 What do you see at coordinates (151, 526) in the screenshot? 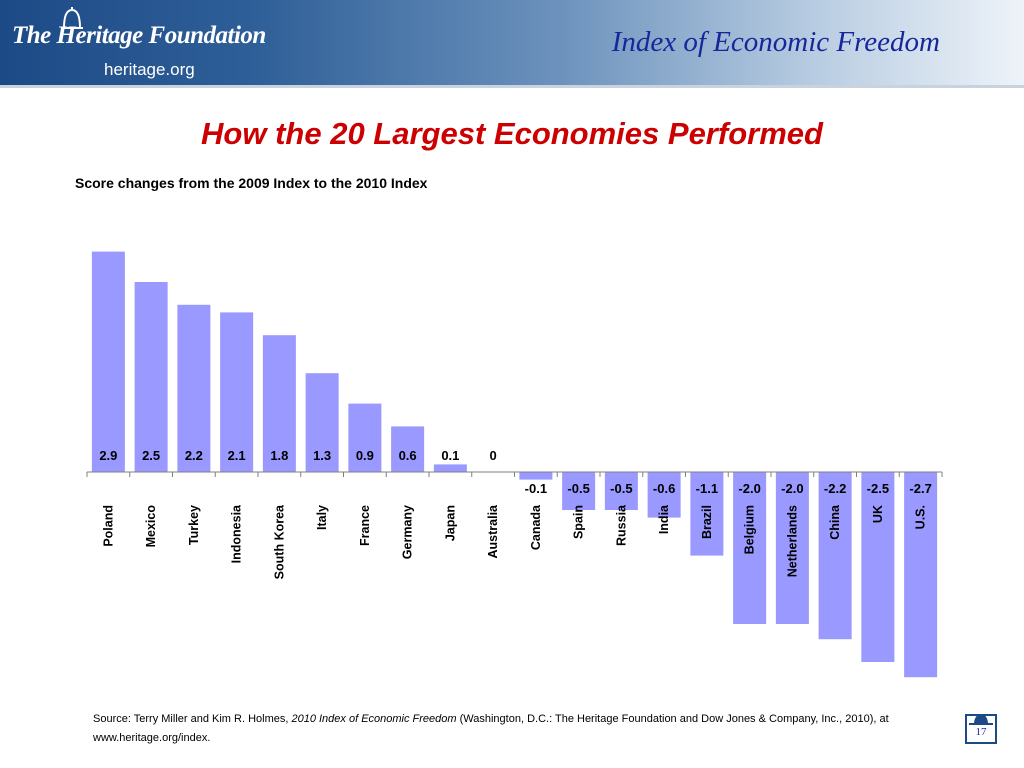
I see `category-label: Mexico` at bounding box center [151, 526].